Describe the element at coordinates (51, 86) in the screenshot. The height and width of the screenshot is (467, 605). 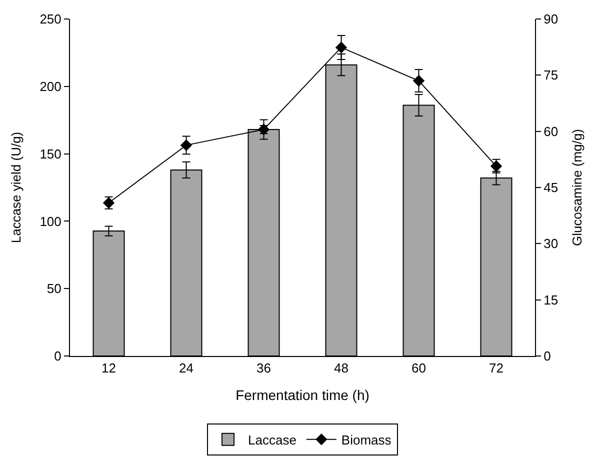
I see `y-tick-label: 200` at that location.